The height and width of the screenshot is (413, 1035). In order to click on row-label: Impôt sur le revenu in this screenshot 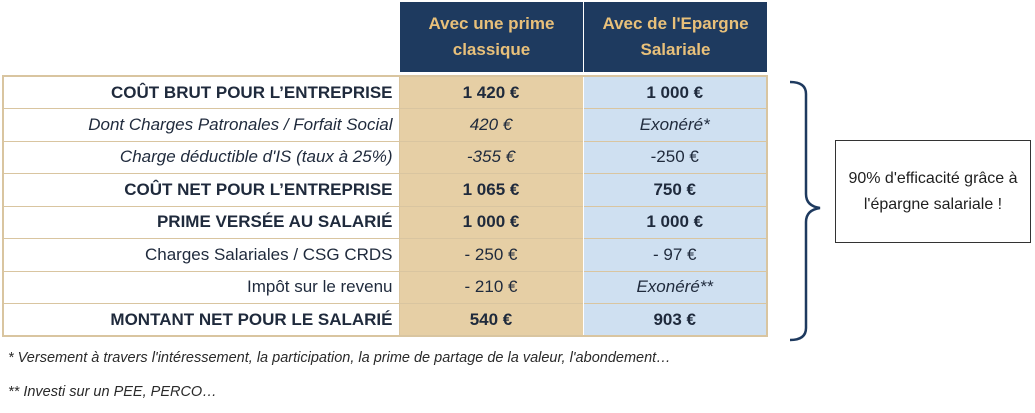, I will do `click(201, 287)`.